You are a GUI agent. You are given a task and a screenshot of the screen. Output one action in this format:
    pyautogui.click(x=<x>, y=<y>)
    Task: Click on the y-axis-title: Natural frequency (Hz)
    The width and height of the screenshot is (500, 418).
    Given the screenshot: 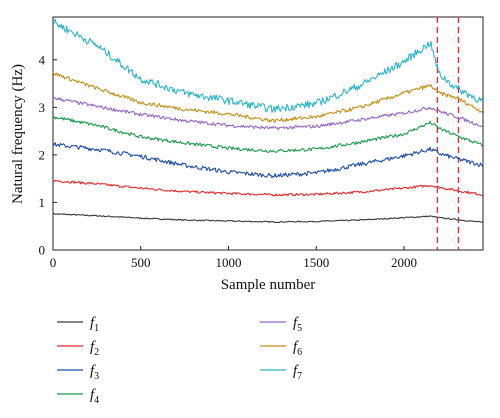 What is the action you would take?
    pyautogui.click(x=18, y=134)
    